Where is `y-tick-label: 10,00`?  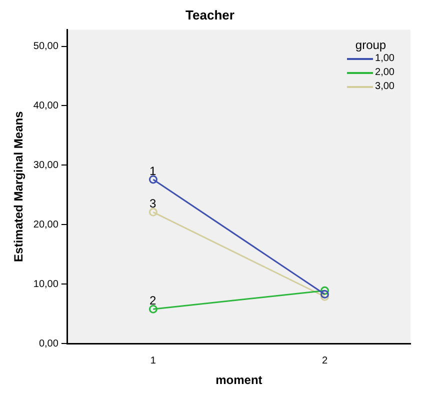
y-tick-label: 10,00 is located at coordinates (46, 284).